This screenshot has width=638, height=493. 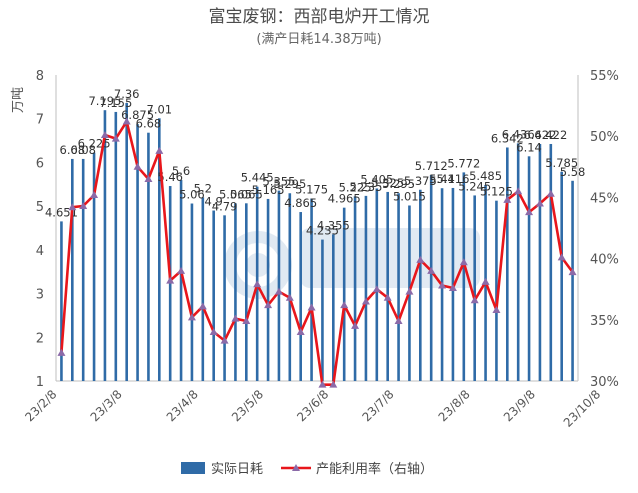 What do you see at coordinates (40, 251) in the screenshot?
I see `y-tick-label: 4` at bounding box center [40, 251].